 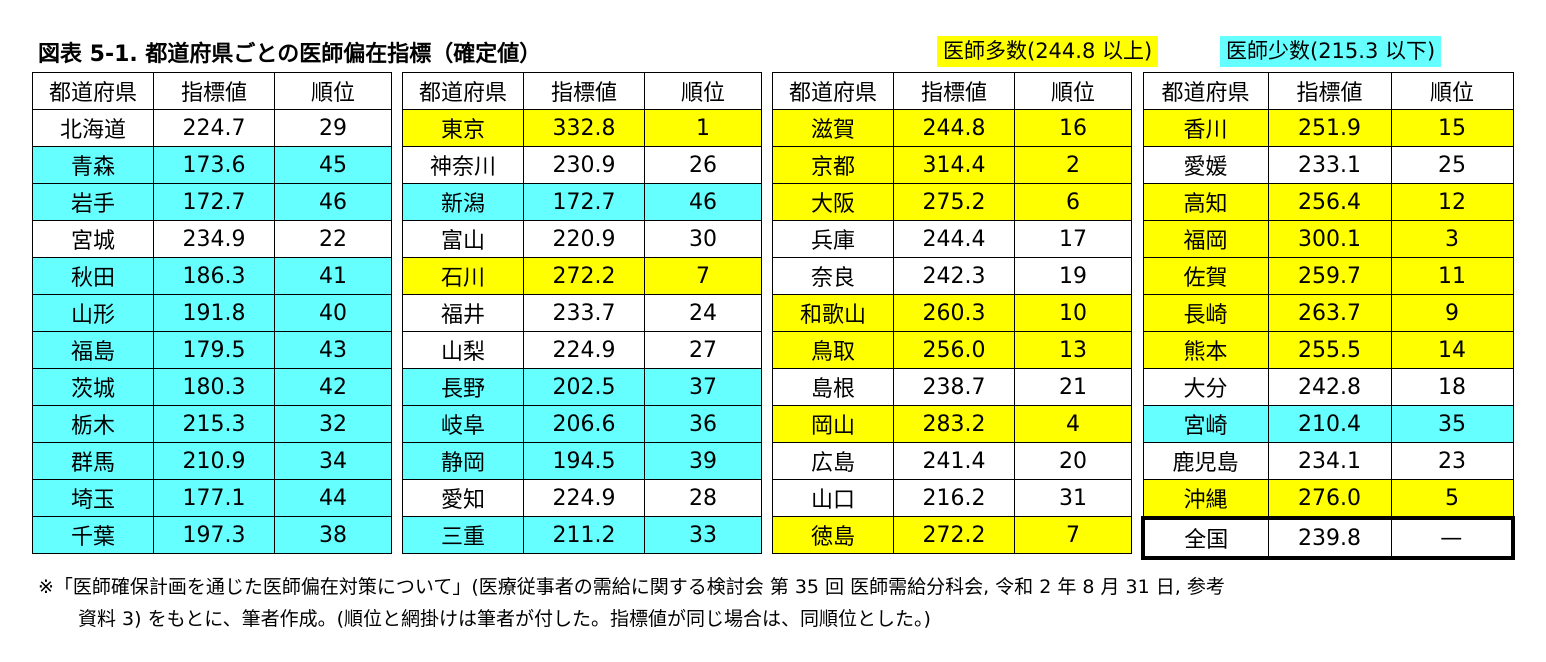 What do you see at coordinates (1073, 498) in the screenshot?
I see `cell: 31` at bounding box center [1073, 498].